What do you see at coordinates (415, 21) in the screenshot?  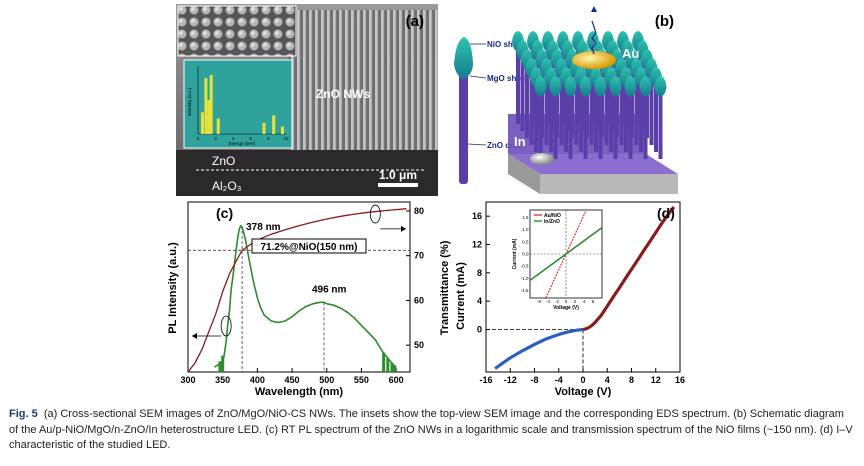 I see `panel-a-label: (a)` at bounding box center [415, 21].